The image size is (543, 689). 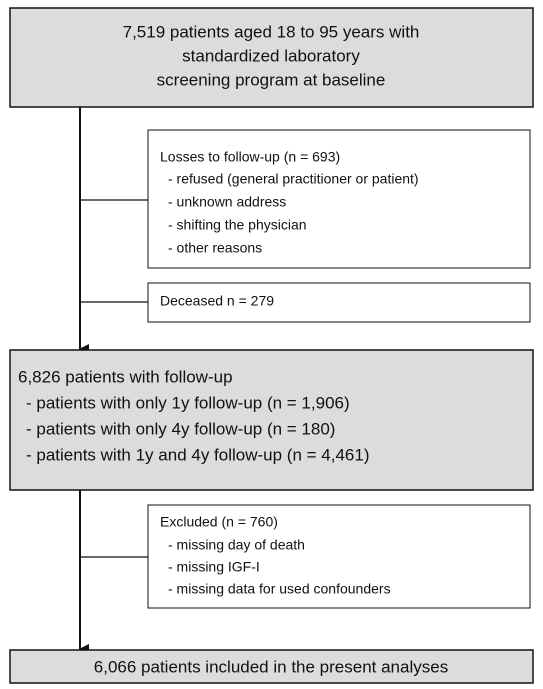 What do you see at coordinates (271, 31) in the screenshot?
I see `node-text: 7,519 patients aged 18 to 95 years with` at bounding box center [271, 31].